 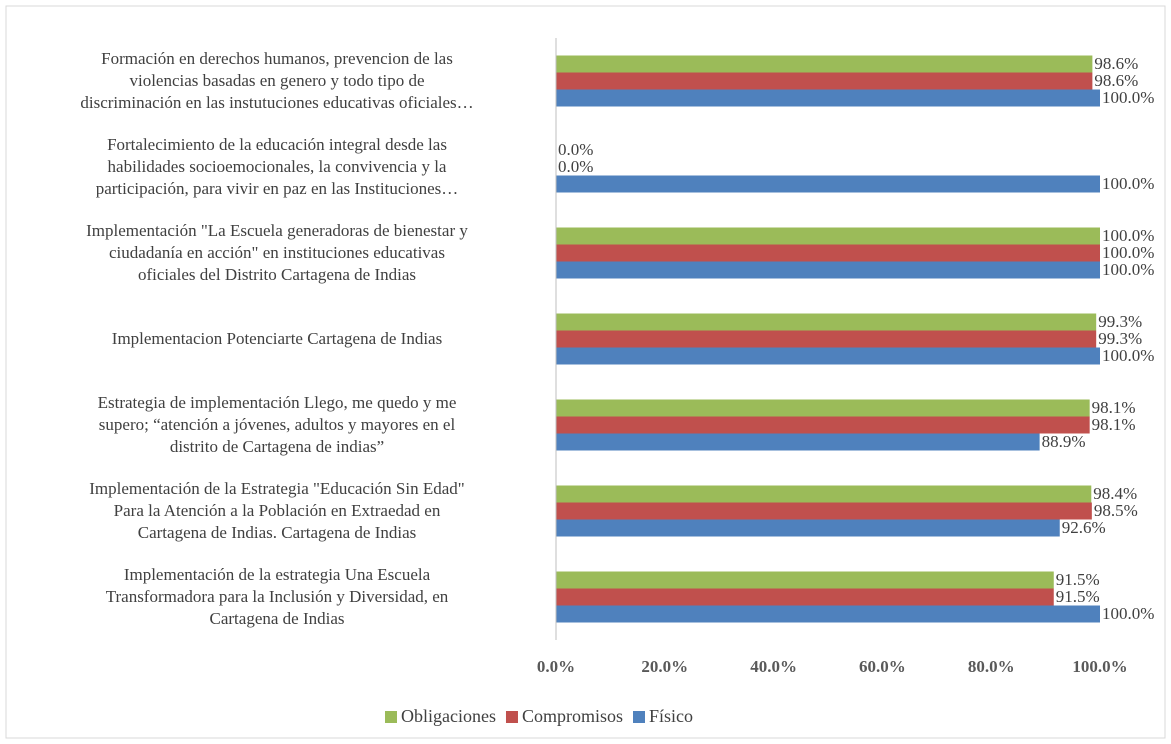 I want to click on x-tick-label: 80.0%, so click(x=991, y=666).